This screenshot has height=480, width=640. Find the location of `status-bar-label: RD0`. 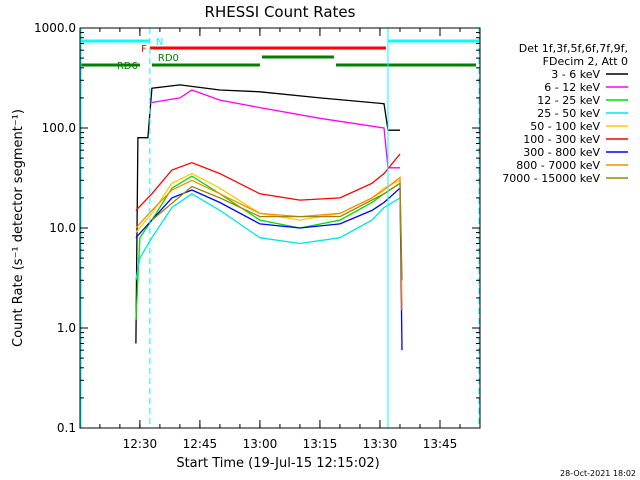

status-bar-label: RD0 is located at coordinates (168, 58).